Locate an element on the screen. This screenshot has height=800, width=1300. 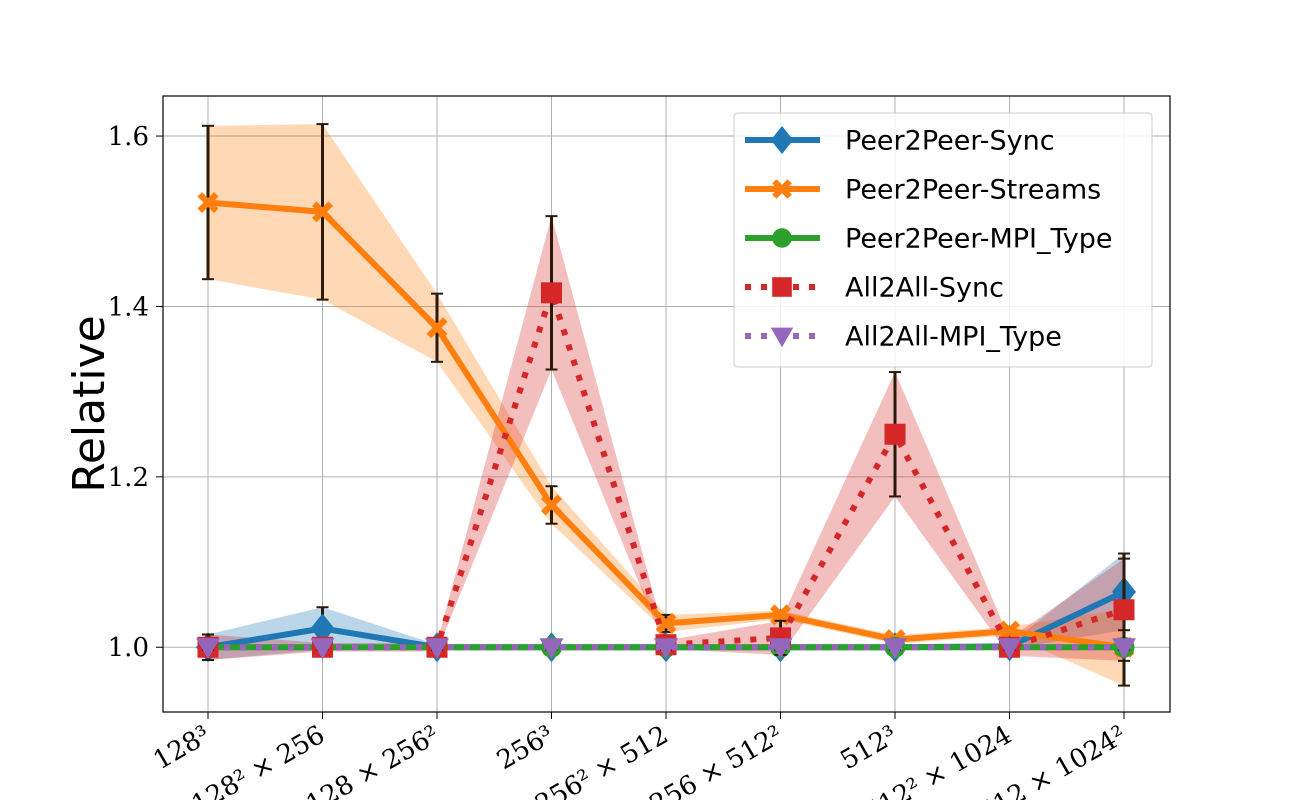
y-tick-label: 1.4 is located at coordinates (128, 307).